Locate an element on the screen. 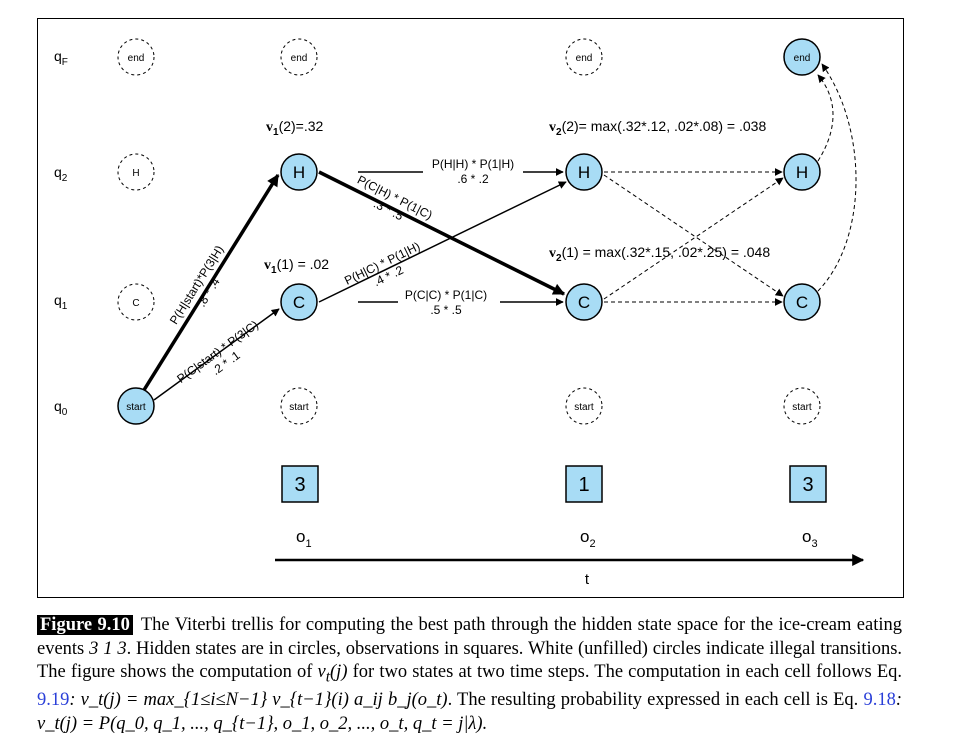 The width and height of the screenshot is (956, 748). state-C-col1: C is located at coordinates (299, 302).